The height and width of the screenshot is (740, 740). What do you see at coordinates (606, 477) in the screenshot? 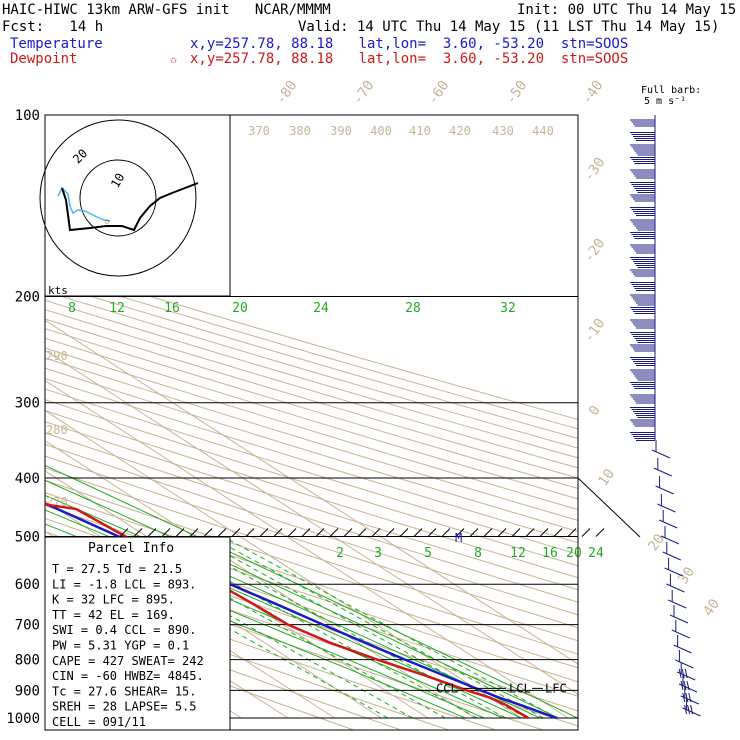
I see `isotherm-label: 10` at bounding box center [606, 477].